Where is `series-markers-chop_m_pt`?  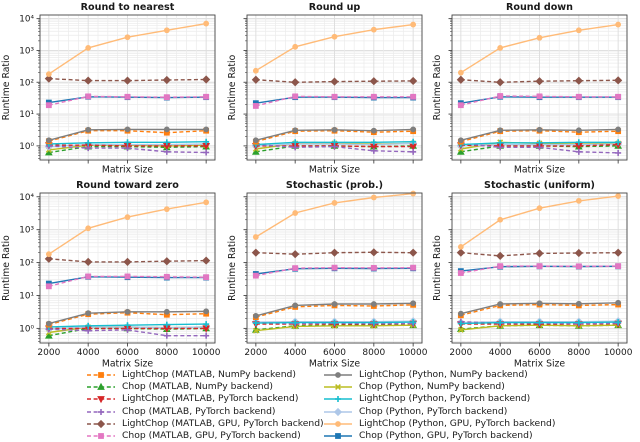 series-markers-chop_m_pt is located at coordinates (127, 332).